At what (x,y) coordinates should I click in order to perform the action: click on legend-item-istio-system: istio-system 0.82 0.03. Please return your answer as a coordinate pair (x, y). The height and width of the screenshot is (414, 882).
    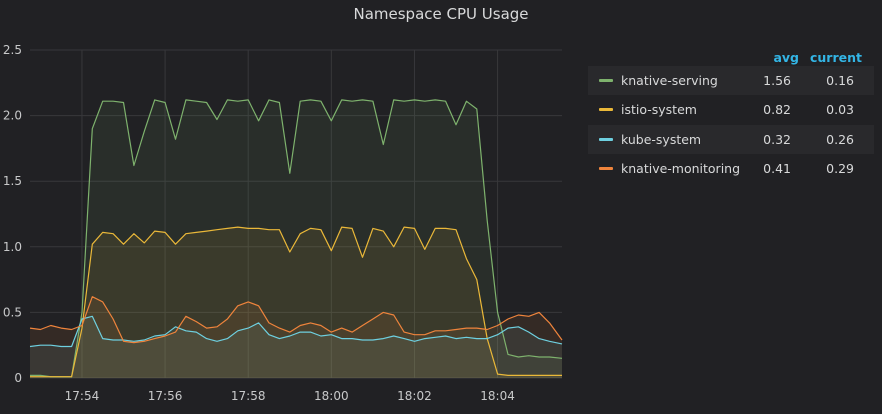
    Looking at the image, I should click on (731, 109).